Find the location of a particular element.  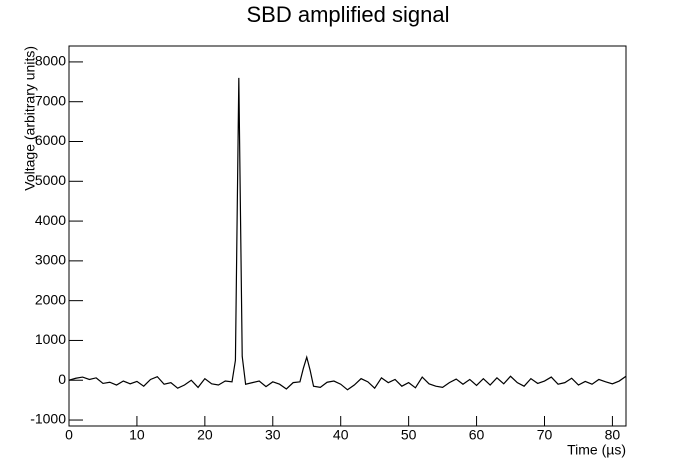

x-tick-label: 50 is located at coordinates (409, 435).